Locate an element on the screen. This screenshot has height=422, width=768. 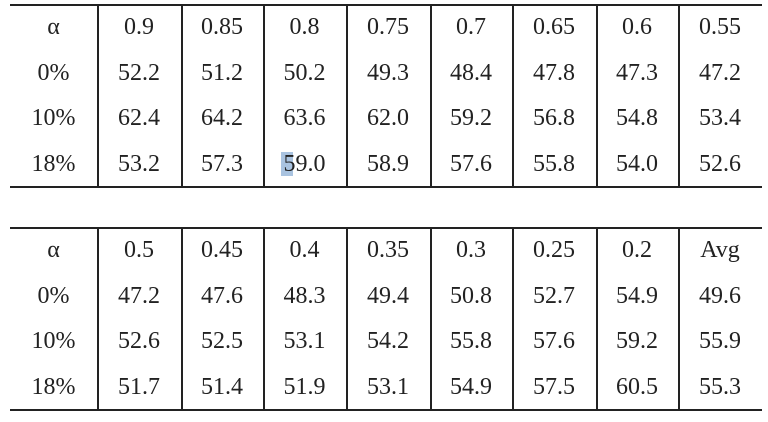
table-cell: 54.2 is located at coordinates (388, 341).